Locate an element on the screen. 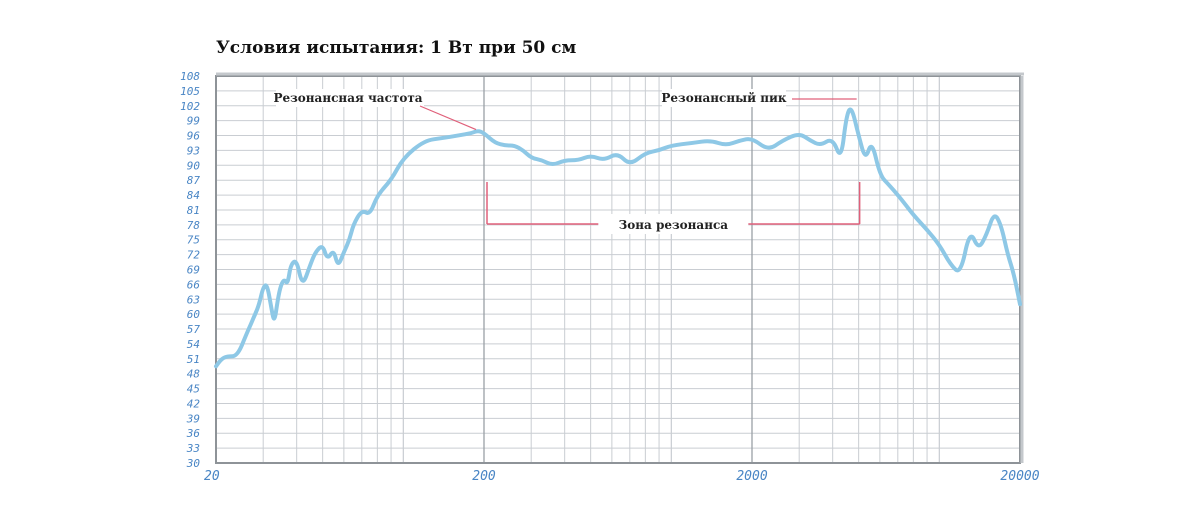 This screenshot has width=1200, height=520. leader-line is located at coordinates (448, 118).